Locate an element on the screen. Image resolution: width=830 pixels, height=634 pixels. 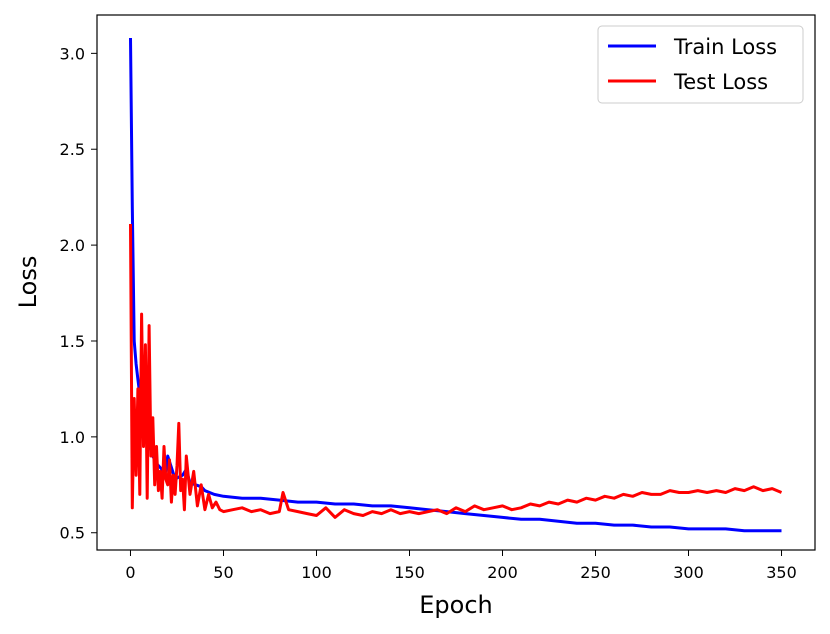
y-axis-ticks: 0.5 1.0 1.5 2.0 2.5 3.0 is located at coordinates (78, 293).